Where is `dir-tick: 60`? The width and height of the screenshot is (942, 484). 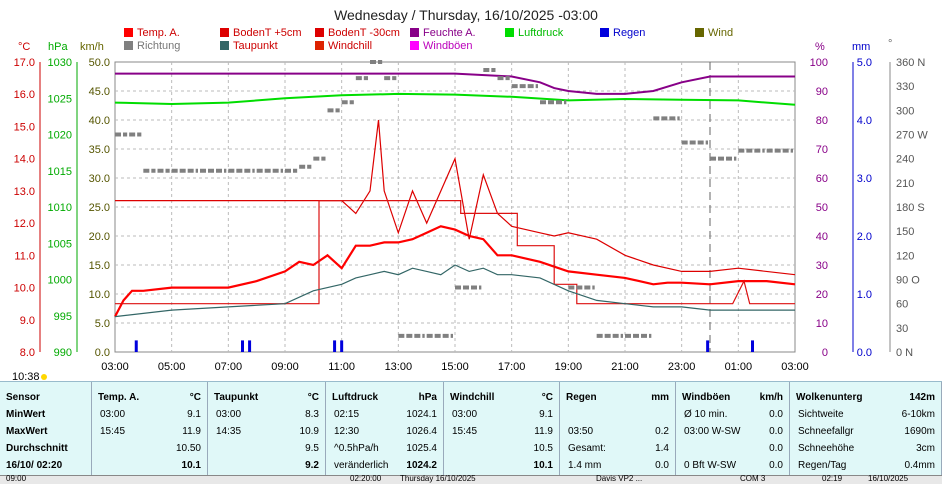
dir-tick: 60 is located at coordinates (902, 305).